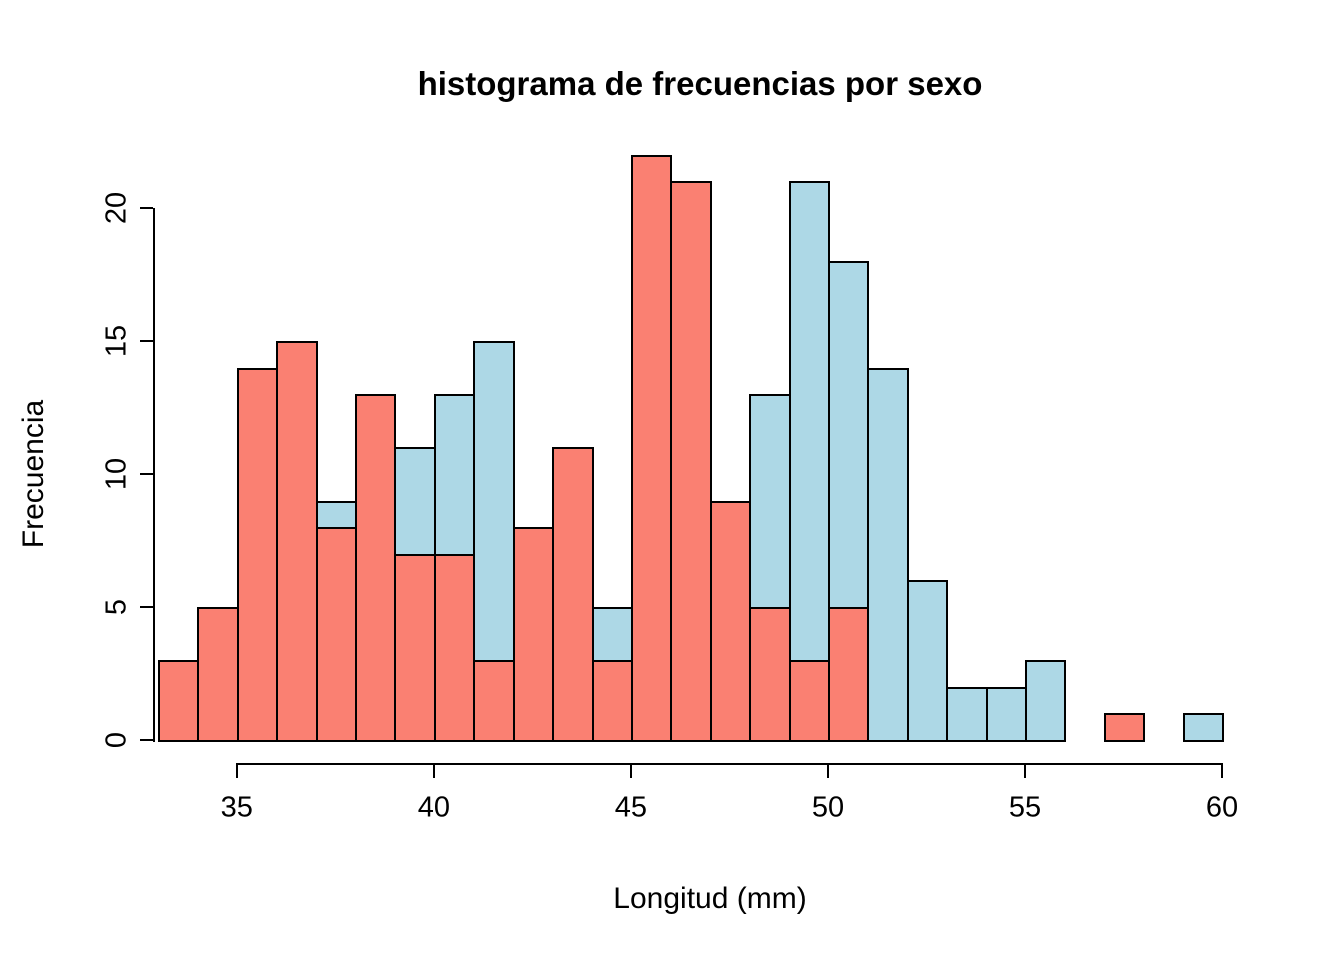 The width and height of the screenshot is (1344, 960). I want to click on x-axis-title: Longitud (mm), so click(710, 898).